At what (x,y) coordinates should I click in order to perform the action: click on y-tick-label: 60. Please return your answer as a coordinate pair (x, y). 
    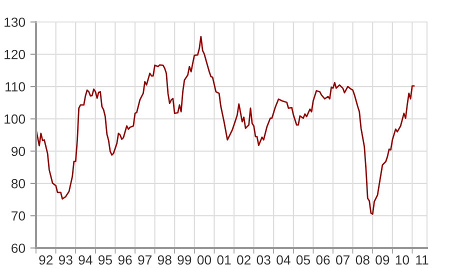
    Looking at the image, I should click on (19, 248).